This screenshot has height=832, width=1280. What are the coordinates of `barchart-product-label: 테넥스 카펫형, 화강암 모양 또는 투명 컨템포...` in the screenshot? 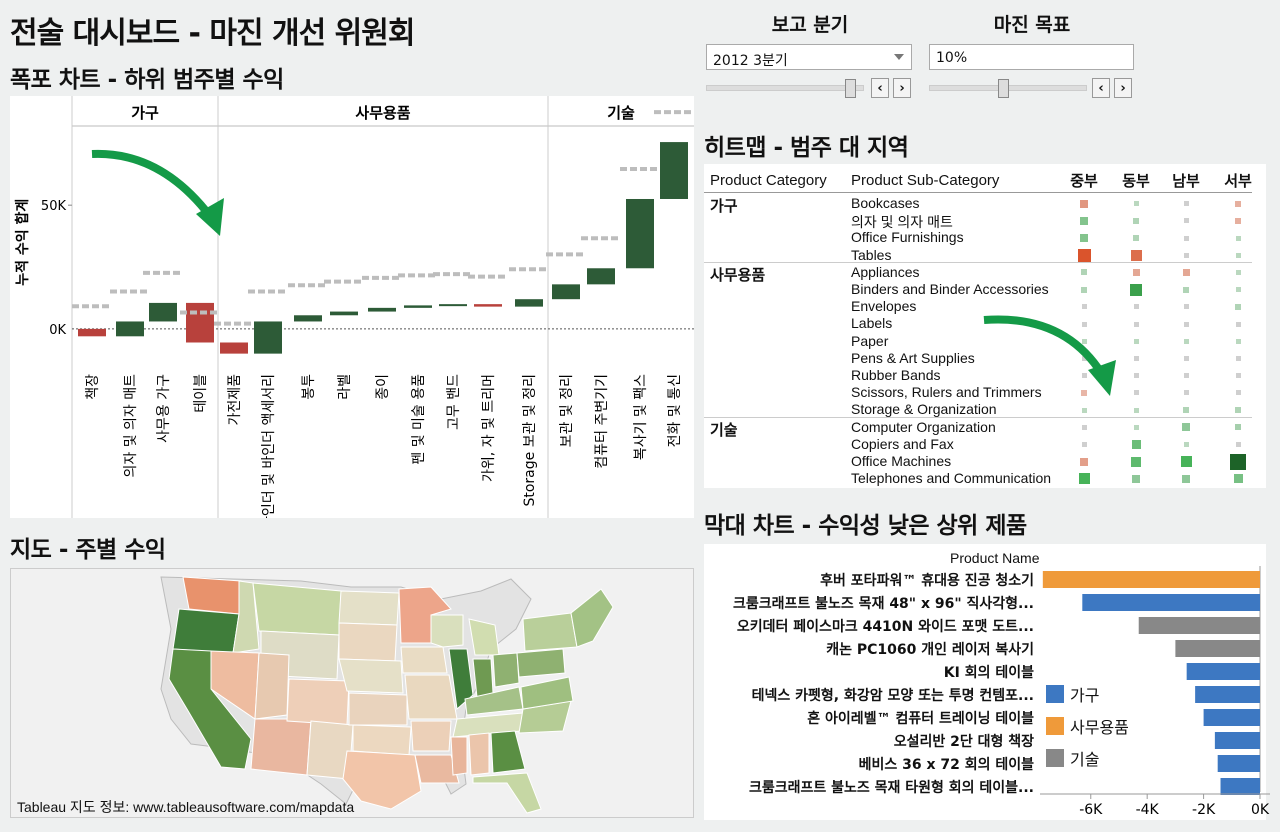 It's located at (892, 696).